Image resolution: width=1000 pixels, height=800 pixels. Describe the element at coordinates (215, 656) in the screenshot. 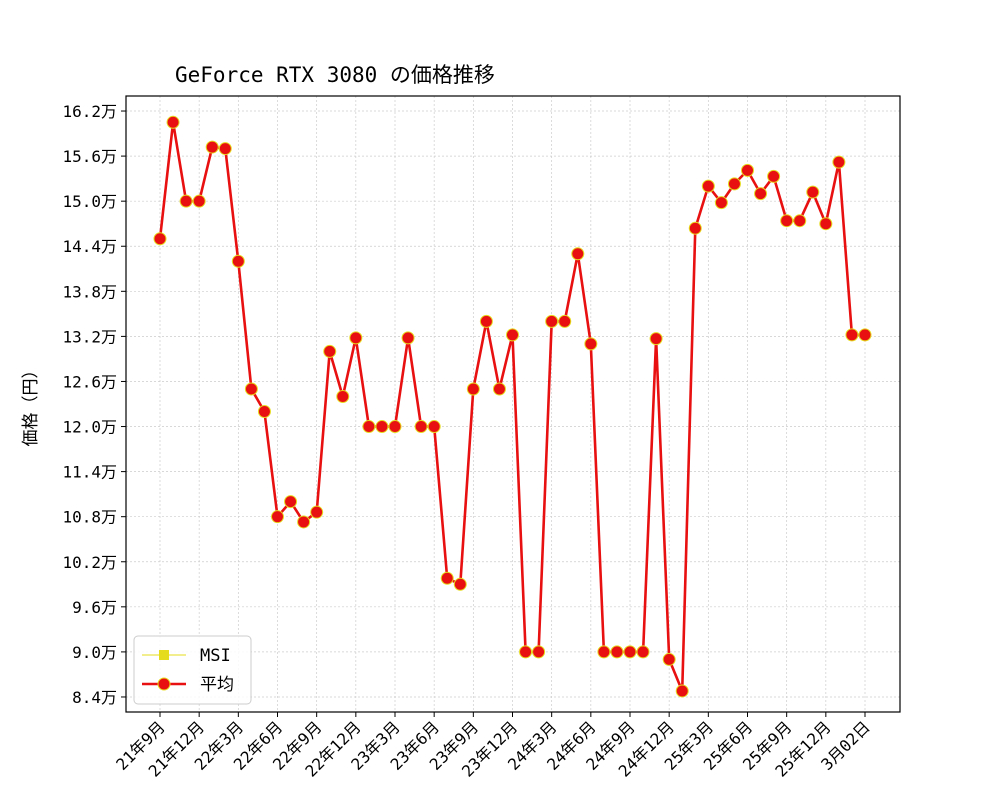

I see `legend-label-msi: MSI` at that location.